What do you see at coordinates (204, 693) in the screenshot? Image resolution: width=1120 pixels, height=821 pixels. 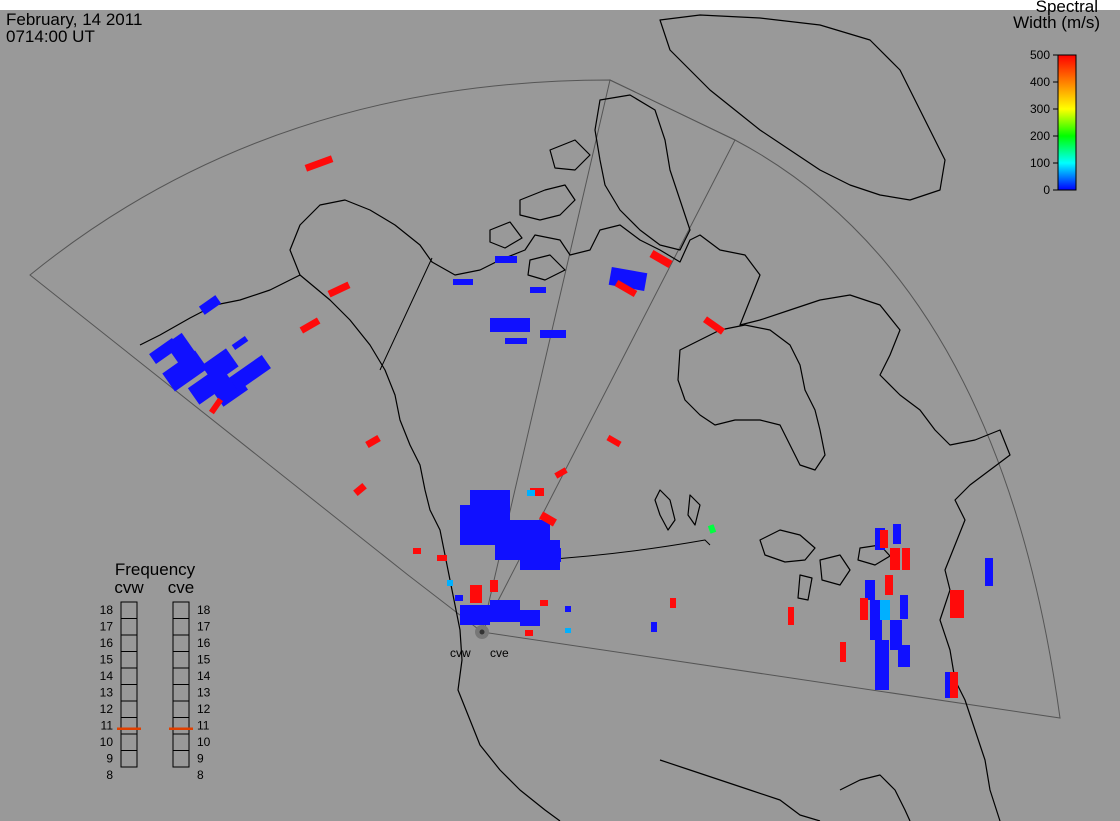 I see `frequency-tick-label: 13` at bounding box center [204, 693].